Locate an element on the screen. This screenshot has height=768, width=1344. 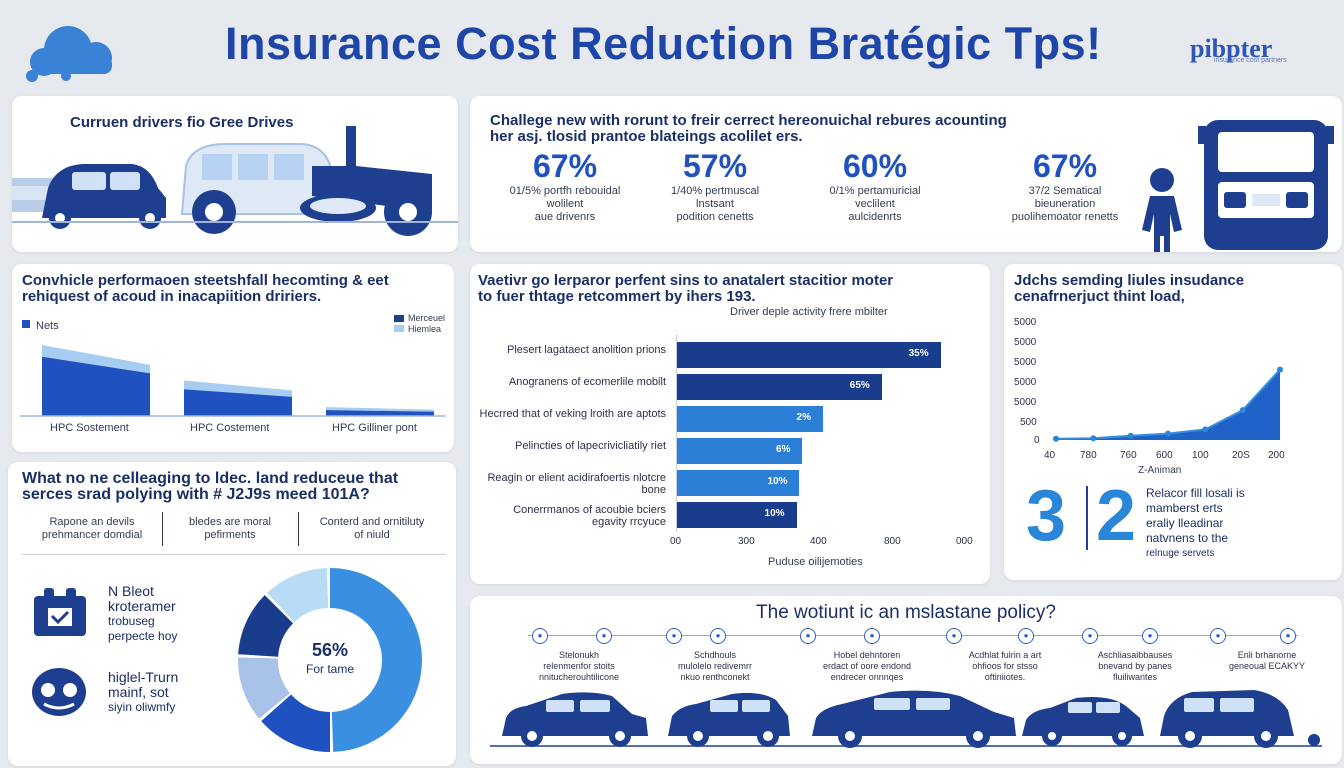
side-note-line: mamberst erts is located at coordinates (1184, 508).